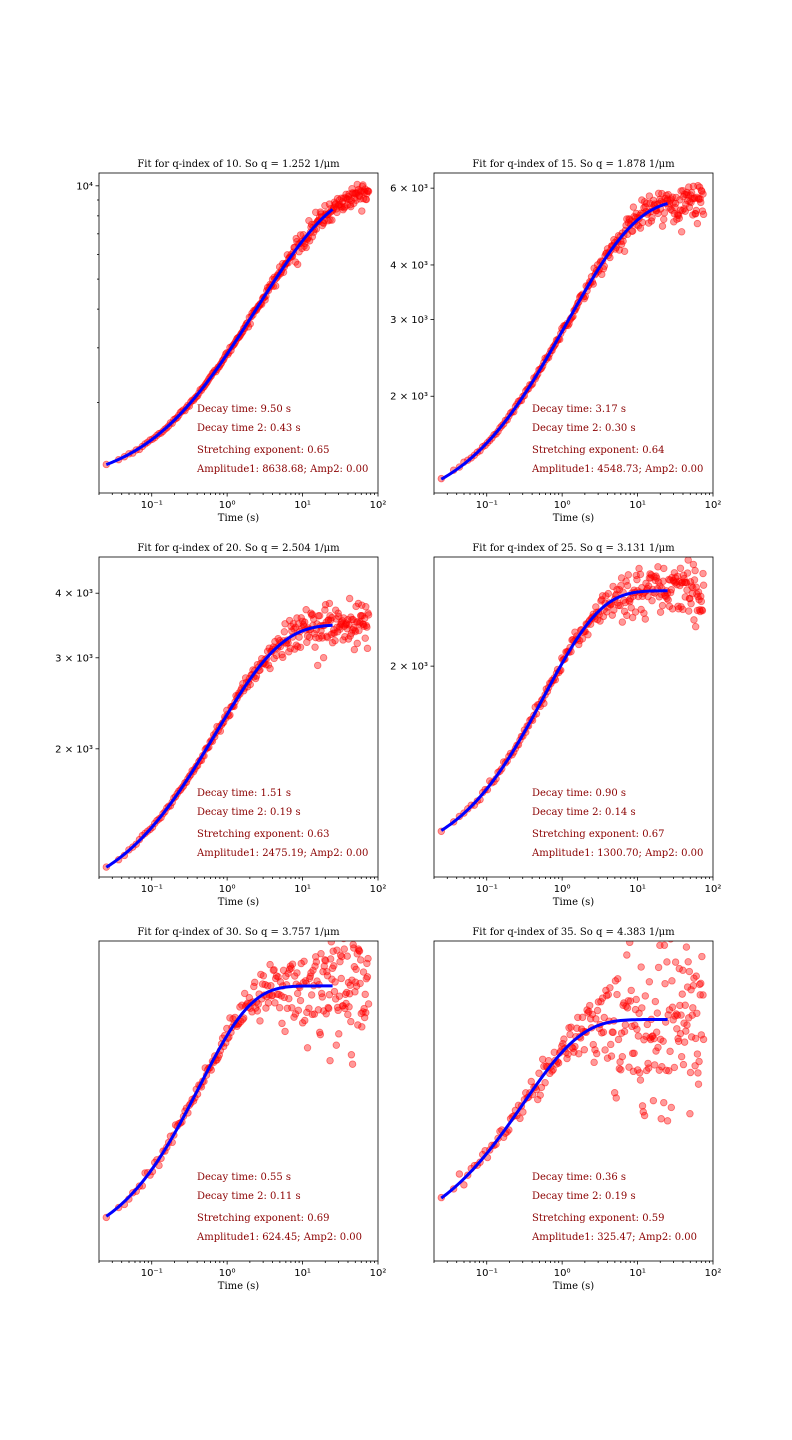 The height and width of the screenshot is (1440, 792). Describe the element at coordinates (584, 1196) in the screenshot. I see `fit-annotation: Decay time 2: 0.19 s` at that location.